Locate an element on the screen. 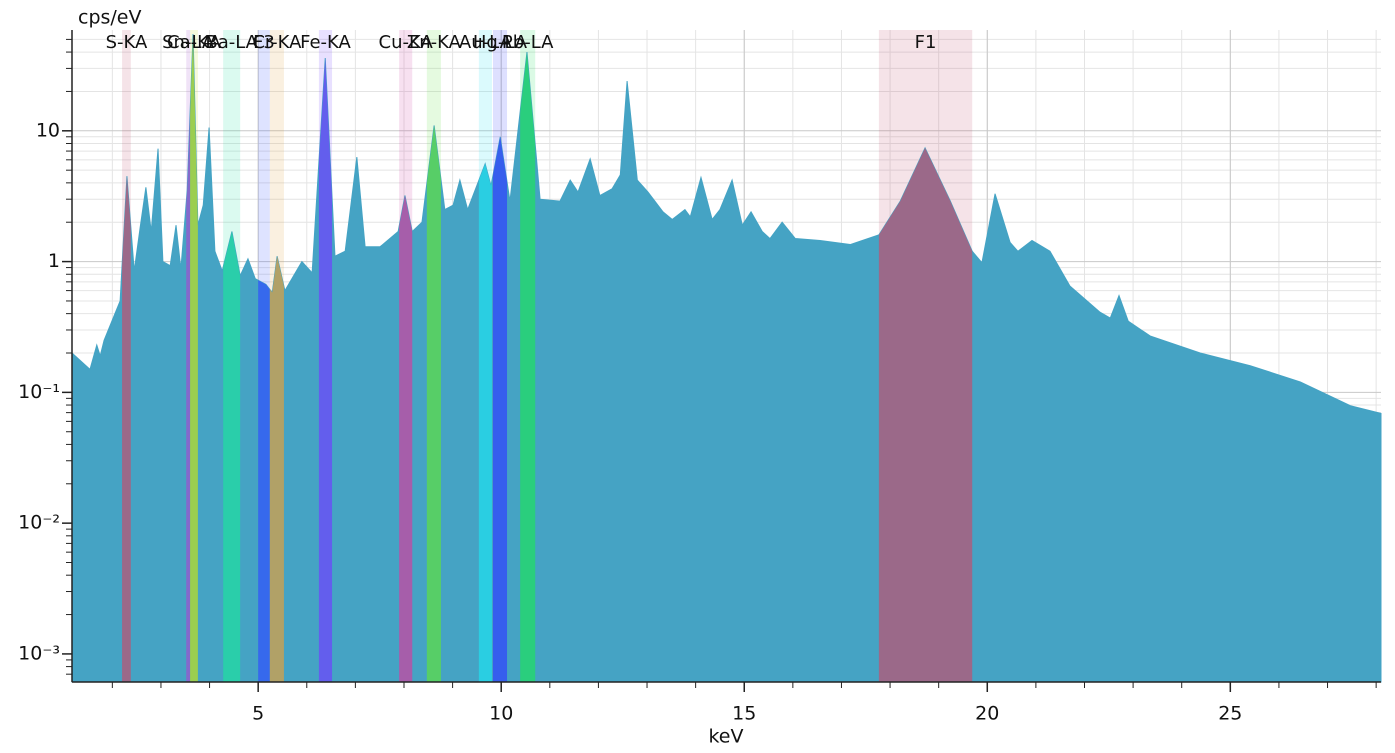 The width and height of the screenshot is (1395, 753). x-tick-label: 25 is located at coordinates (1230, 714).